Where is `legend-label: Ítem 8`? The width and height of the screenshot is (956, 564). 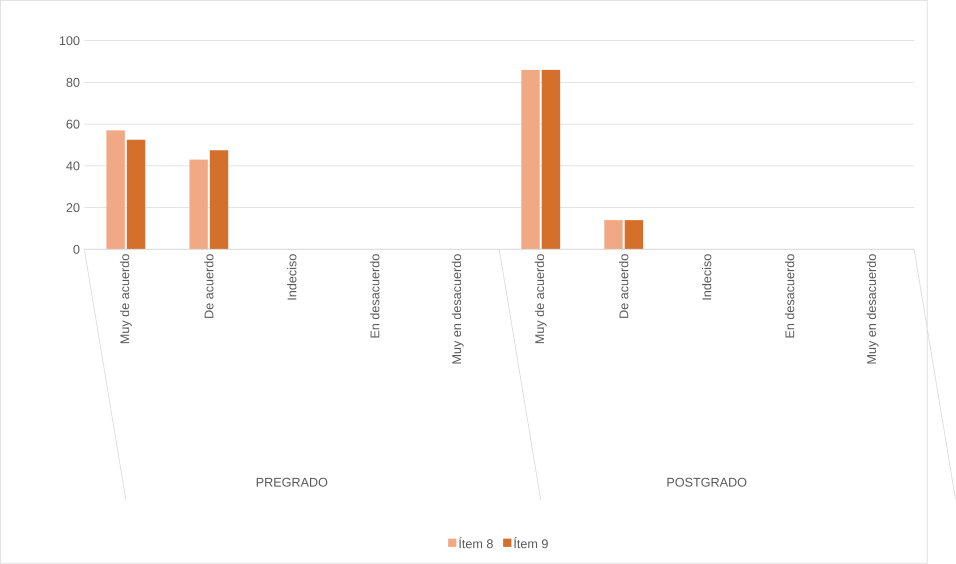
legend-label: Ítem 8 is located at coordinates (476, 542).